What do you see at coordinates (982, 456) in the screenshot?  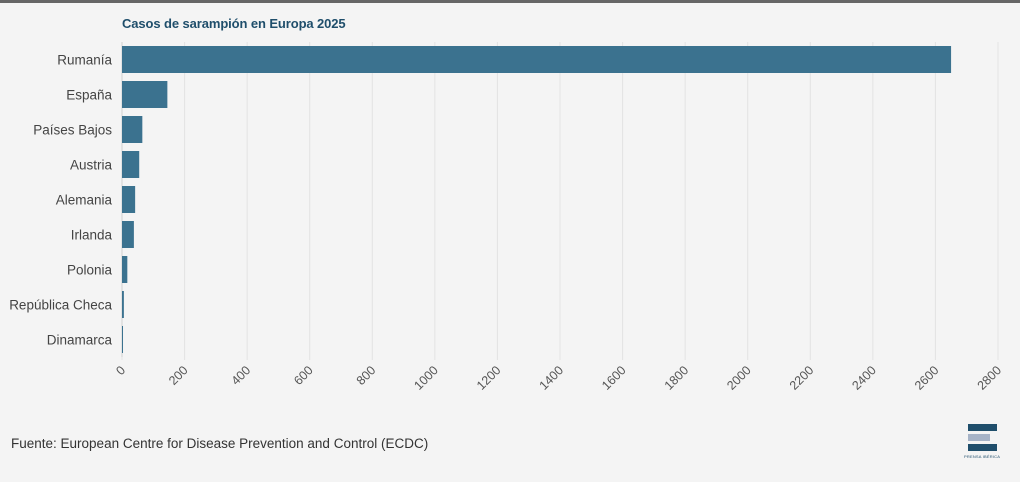 I see `logo-text: PRENSA IBÉRICA` at bounding box center [982, 456].